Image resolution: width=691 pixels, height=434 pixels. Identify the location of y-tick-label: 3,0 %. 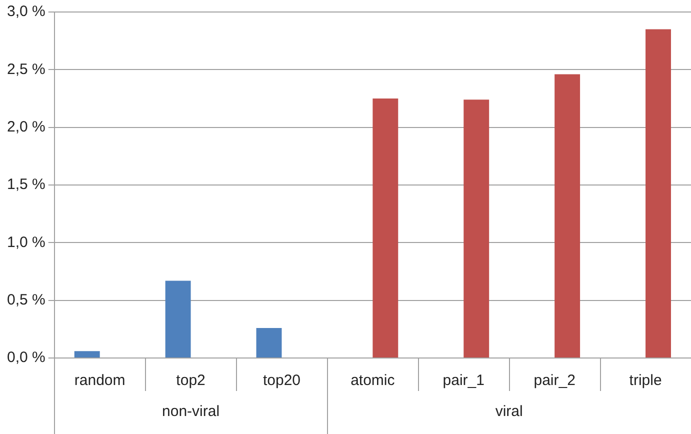
(26, 11).